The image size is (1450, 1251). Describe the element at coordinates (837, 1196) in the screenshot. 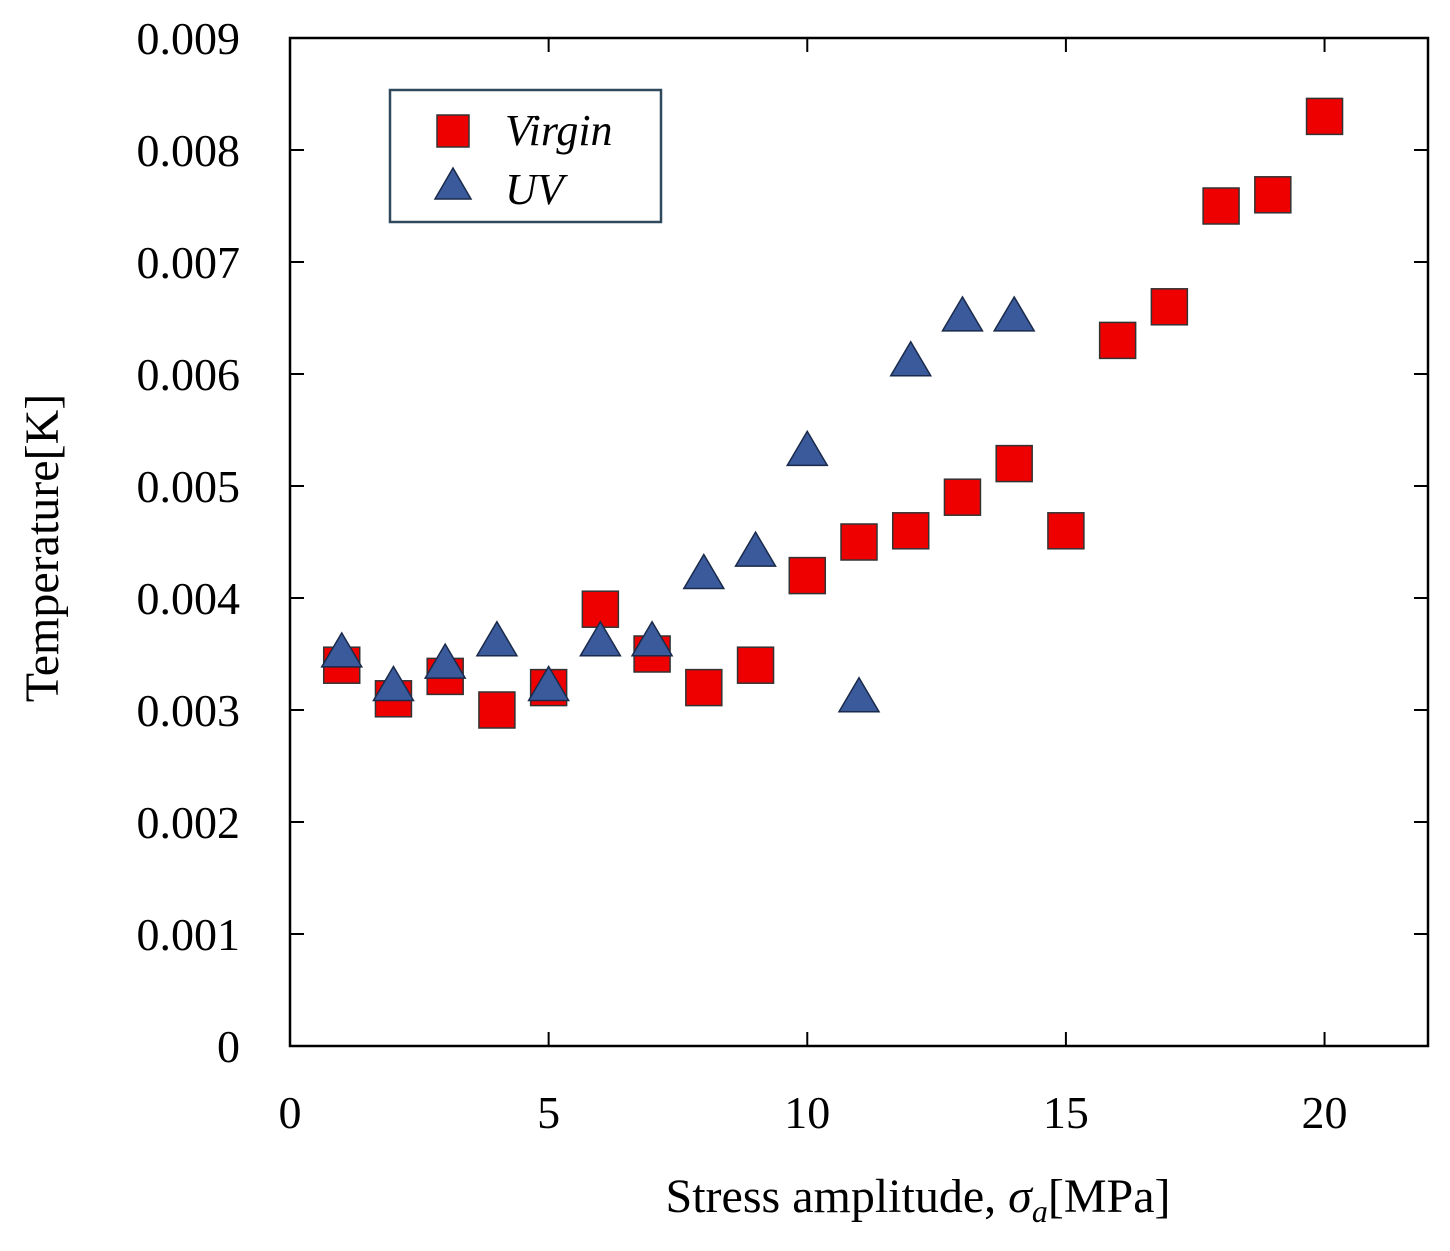

I see `x-axis-title-main: Stress amplitude,` at that location.